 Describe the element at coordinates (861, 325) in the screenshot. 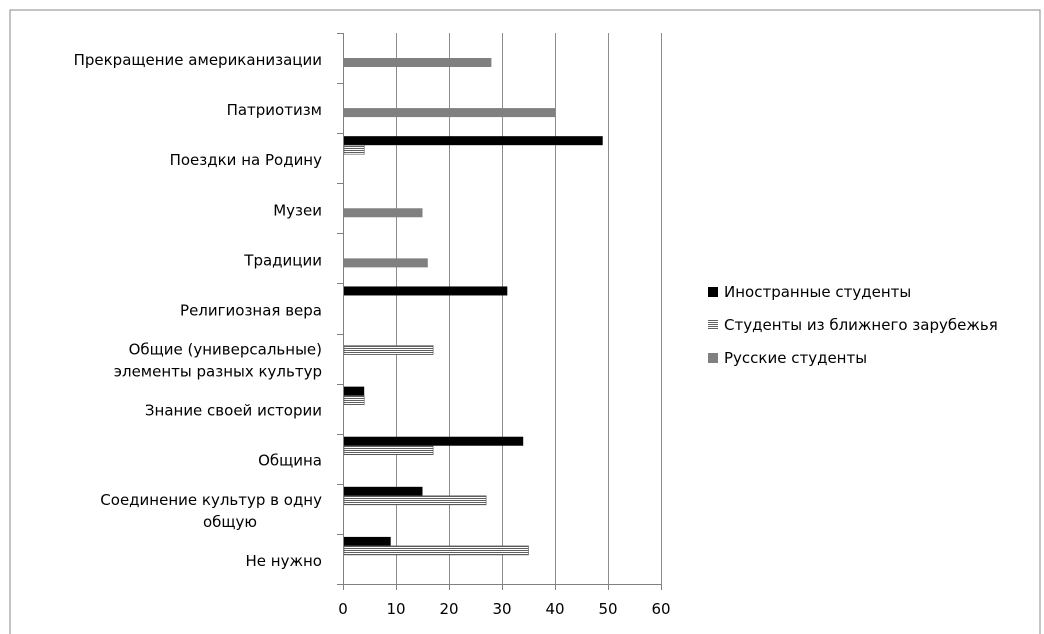

I see `legend-label: Студенты из ближнего зарубежья` at that location.